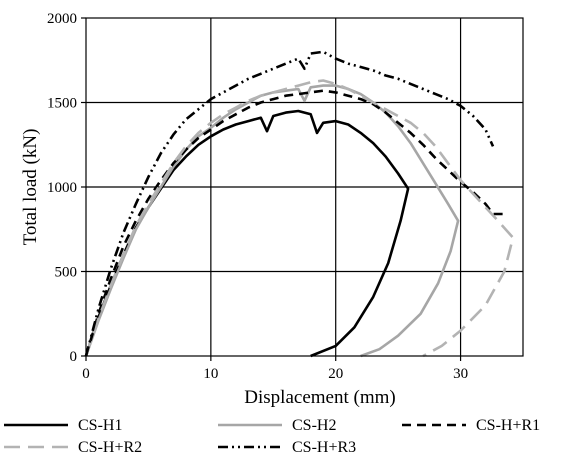 The height and width of the screenshot is (459, 571). I want to click on y-tick-label: 2000, so click(62, 19).